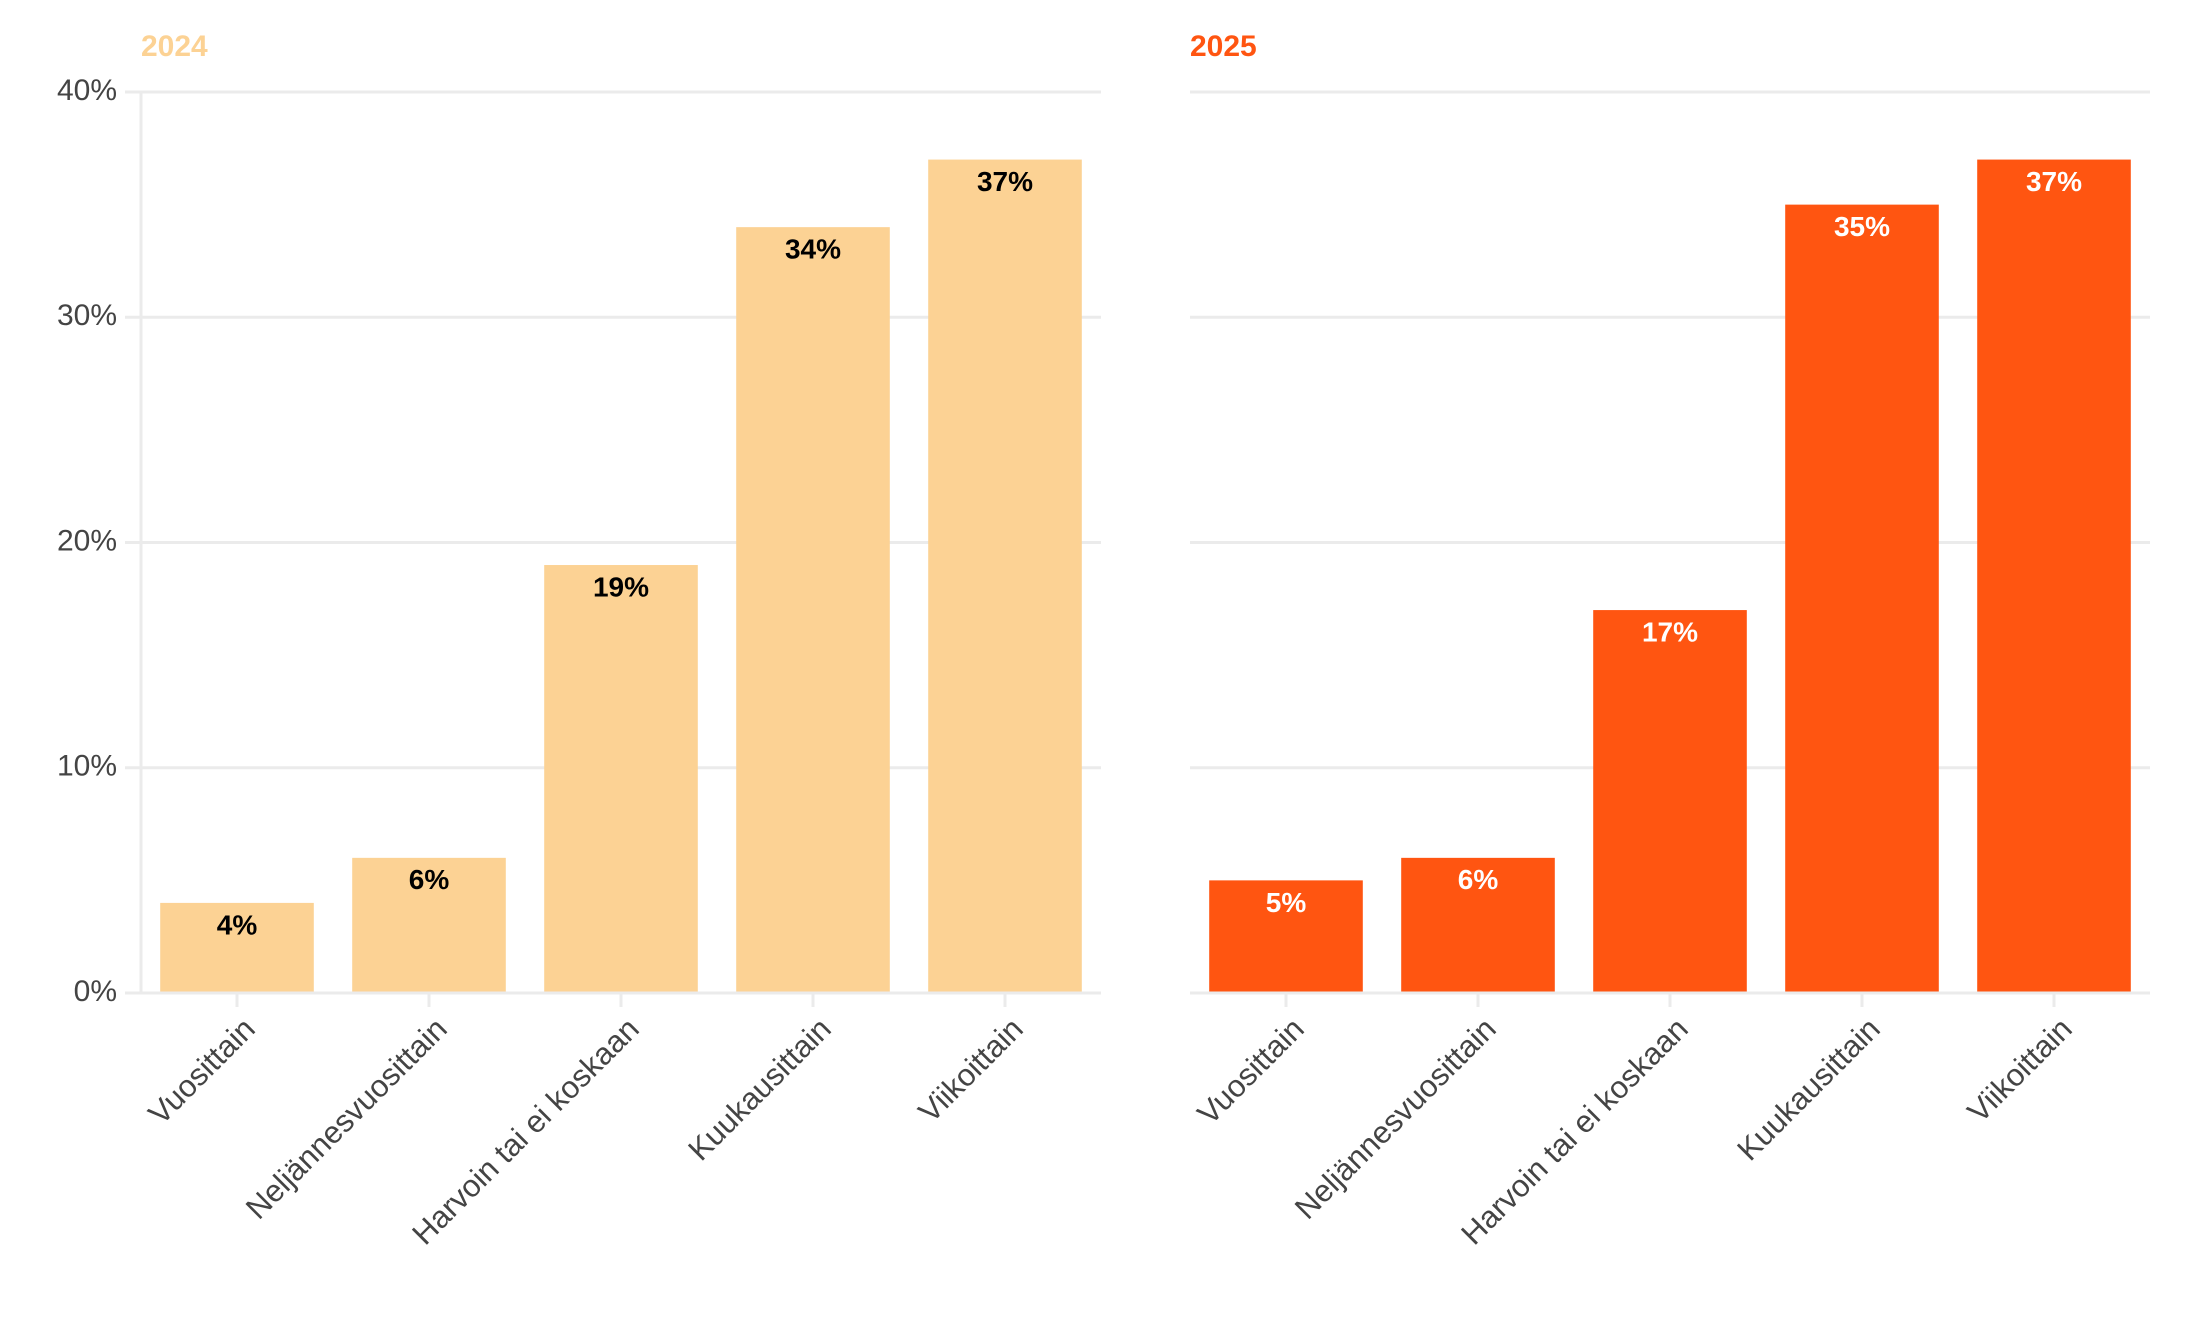 The image size is (2204, 1327). I want to click on data-label: 4%, so click(237, 924).